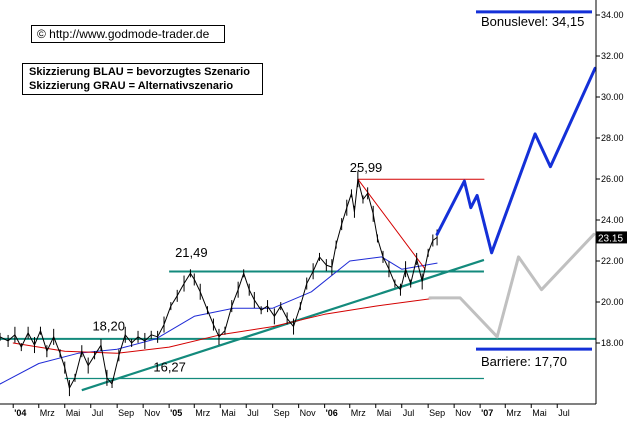  I want to click on legend-line-preferred: Skizzierung BLAU = bevorzugtes Szenario, so click(139, 72).